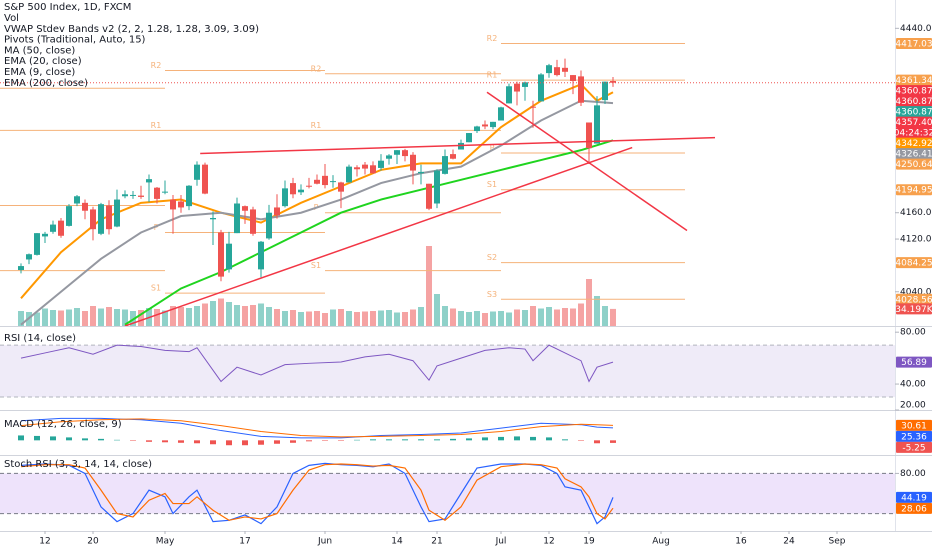 The width and height of the screenshot is (932, 550). What do you see at coordinates (75, 40) in the screenshot?
I see `legend-item: Pivots (Traditional, Auto, 15)` at bounding box center [75, 40].